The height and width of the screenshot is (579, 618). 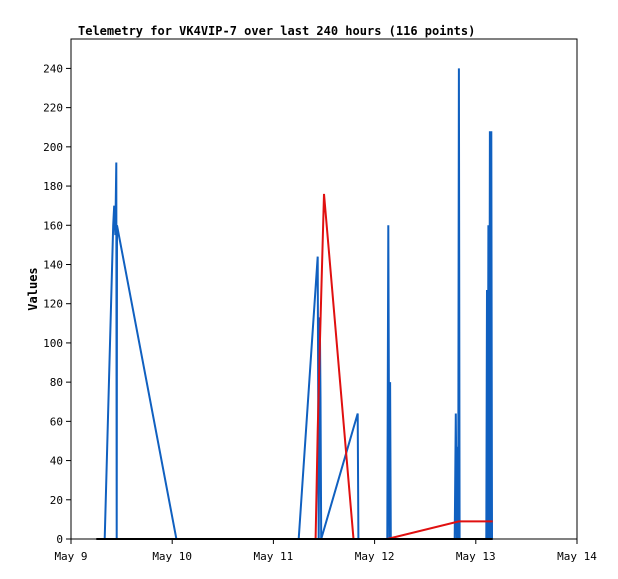 What do you see at coordinates (53, 68) in the screenshot?
I see `y-tick-label: 240` at bounding box center [53, 68].